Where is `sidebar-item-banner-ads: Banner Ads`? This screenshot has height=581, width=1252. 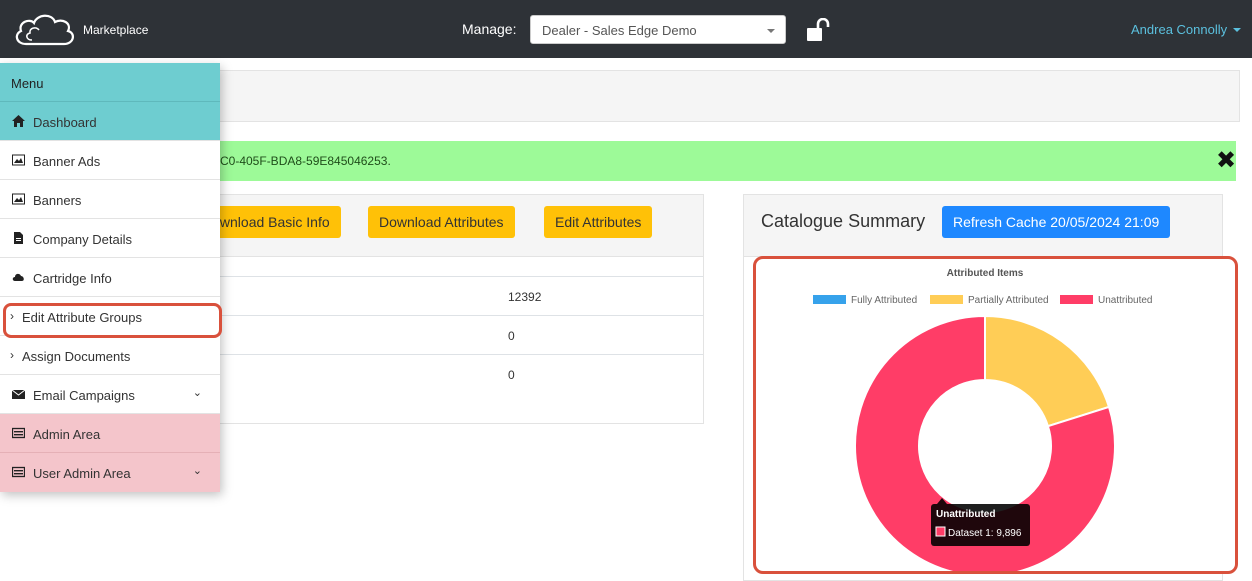 sidebar-item-banner-ads: Banner Ads is located at coordinates (110, 160).